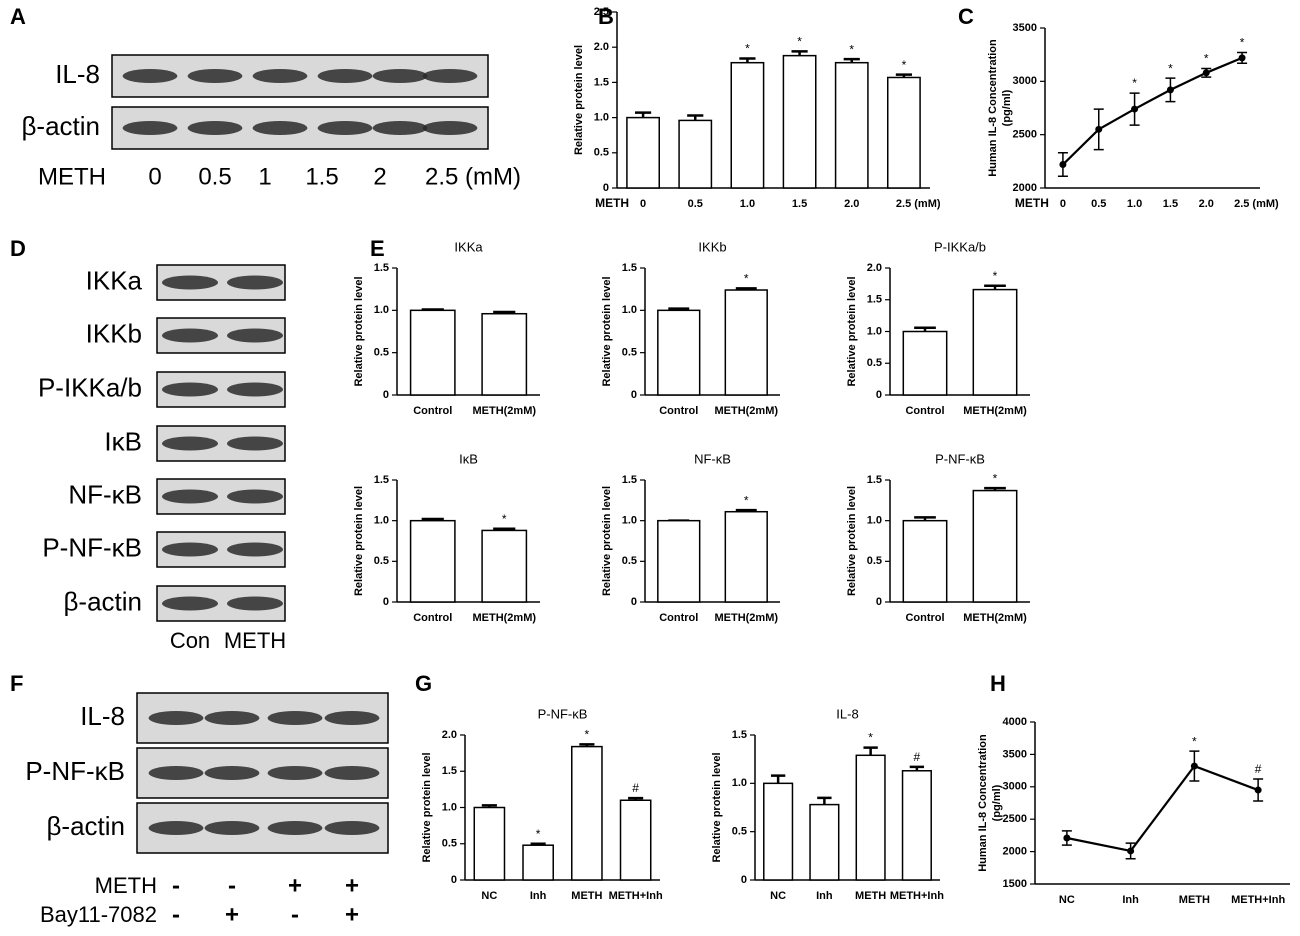 This screenshot has height=936, width=1300. What do you see at coordinates (154, 176) in the screenshot?
I see `lane-label: 0` at bounding box center [154, 176].